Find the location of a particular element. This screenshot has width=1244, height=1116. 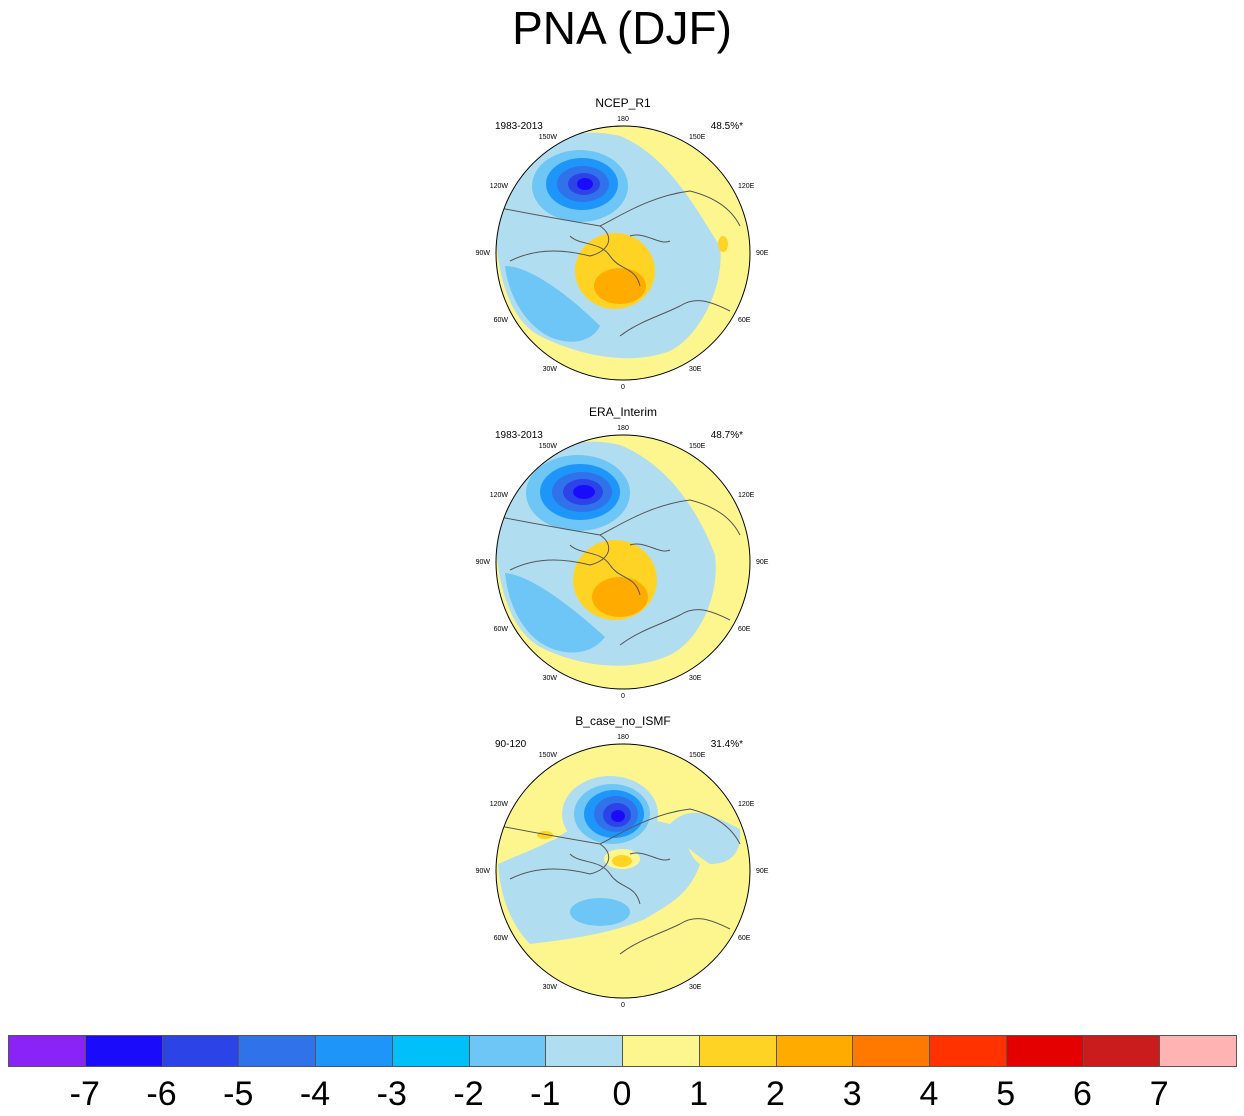

colorbar-label: 4 is located at coordinates (929, 1094).